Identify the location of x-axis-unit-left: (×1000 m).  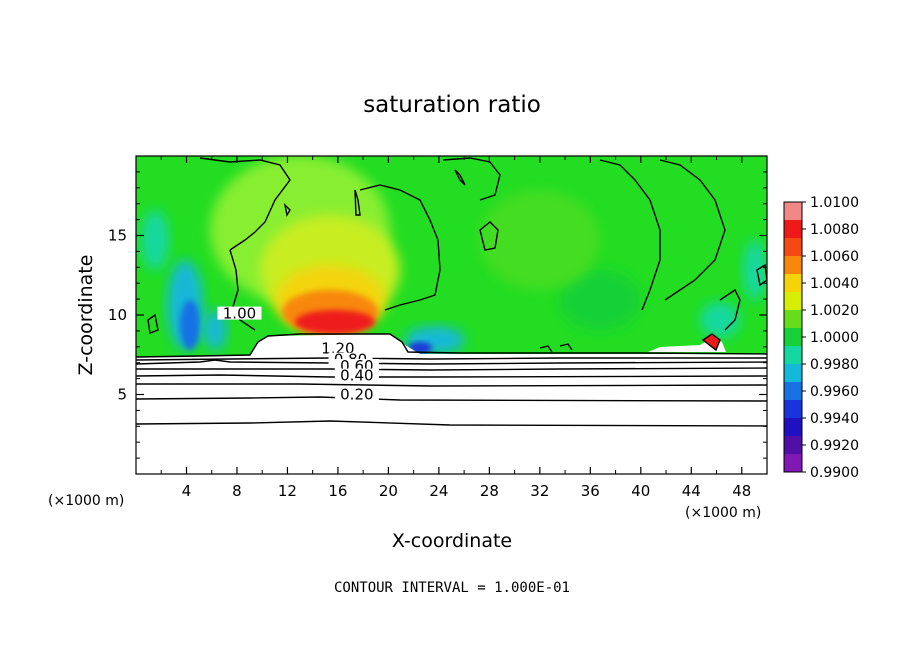
(86, 501).